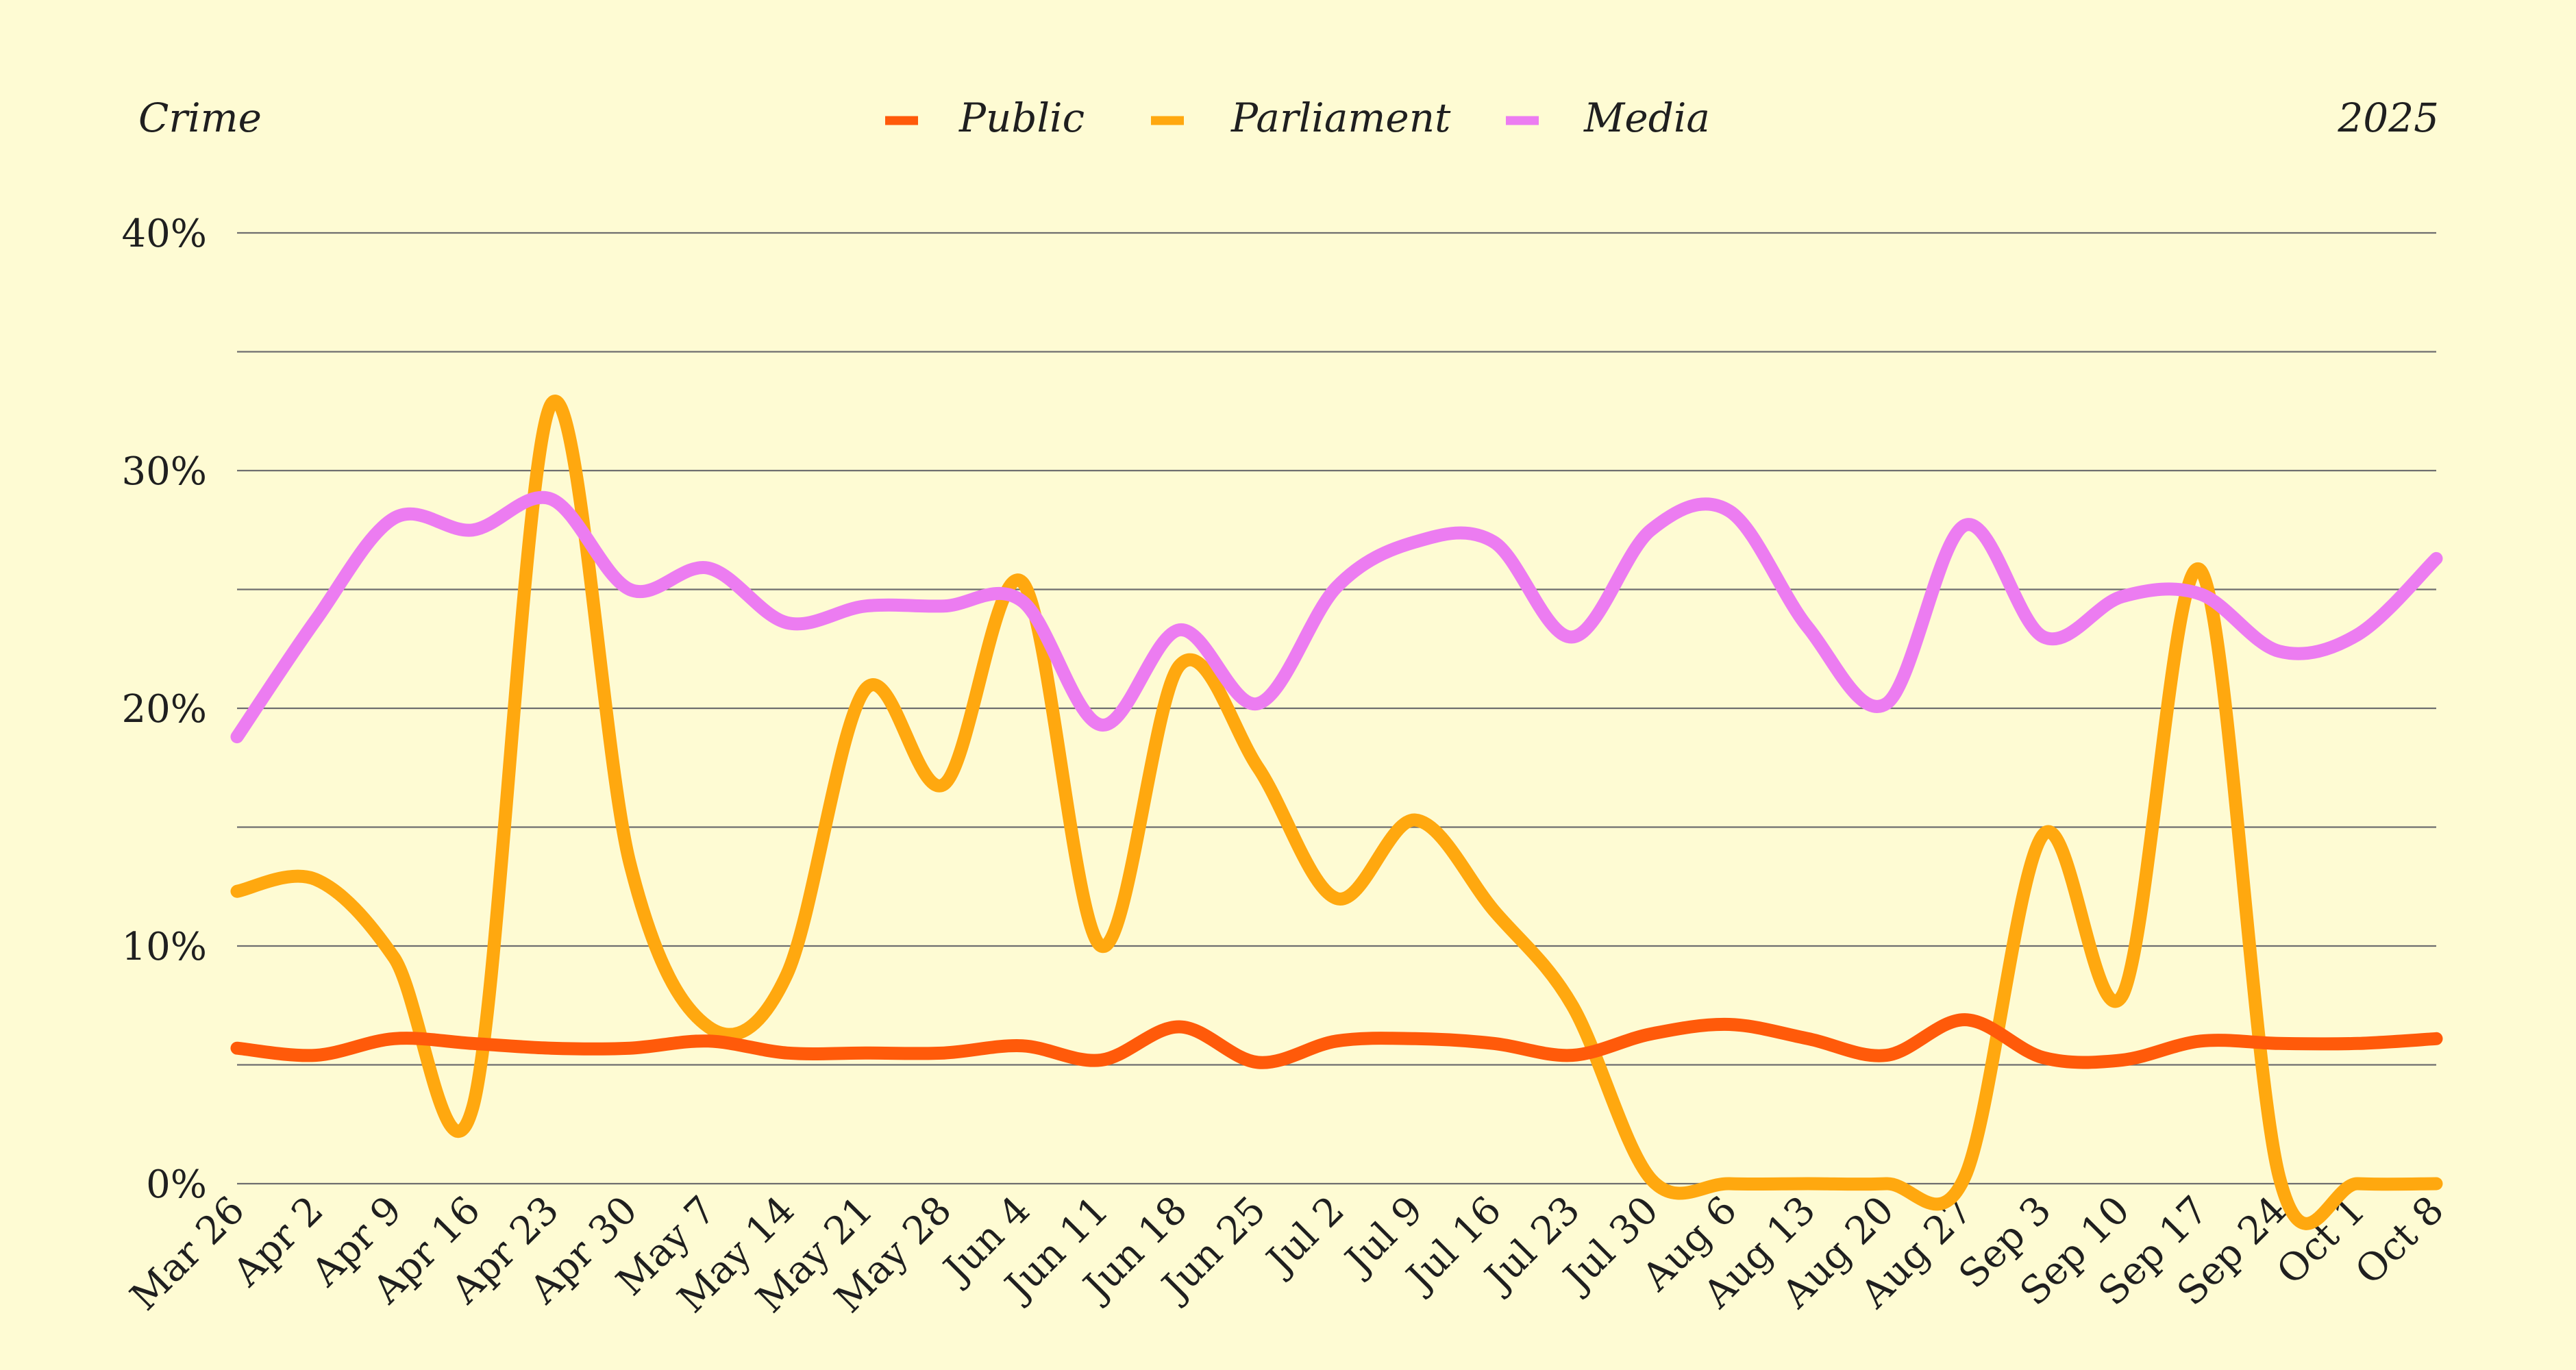  What do you see at coordinates (2388, 118) in the screenshot?
I see `chart-year: 2025` at bounding box center [2388, 118].